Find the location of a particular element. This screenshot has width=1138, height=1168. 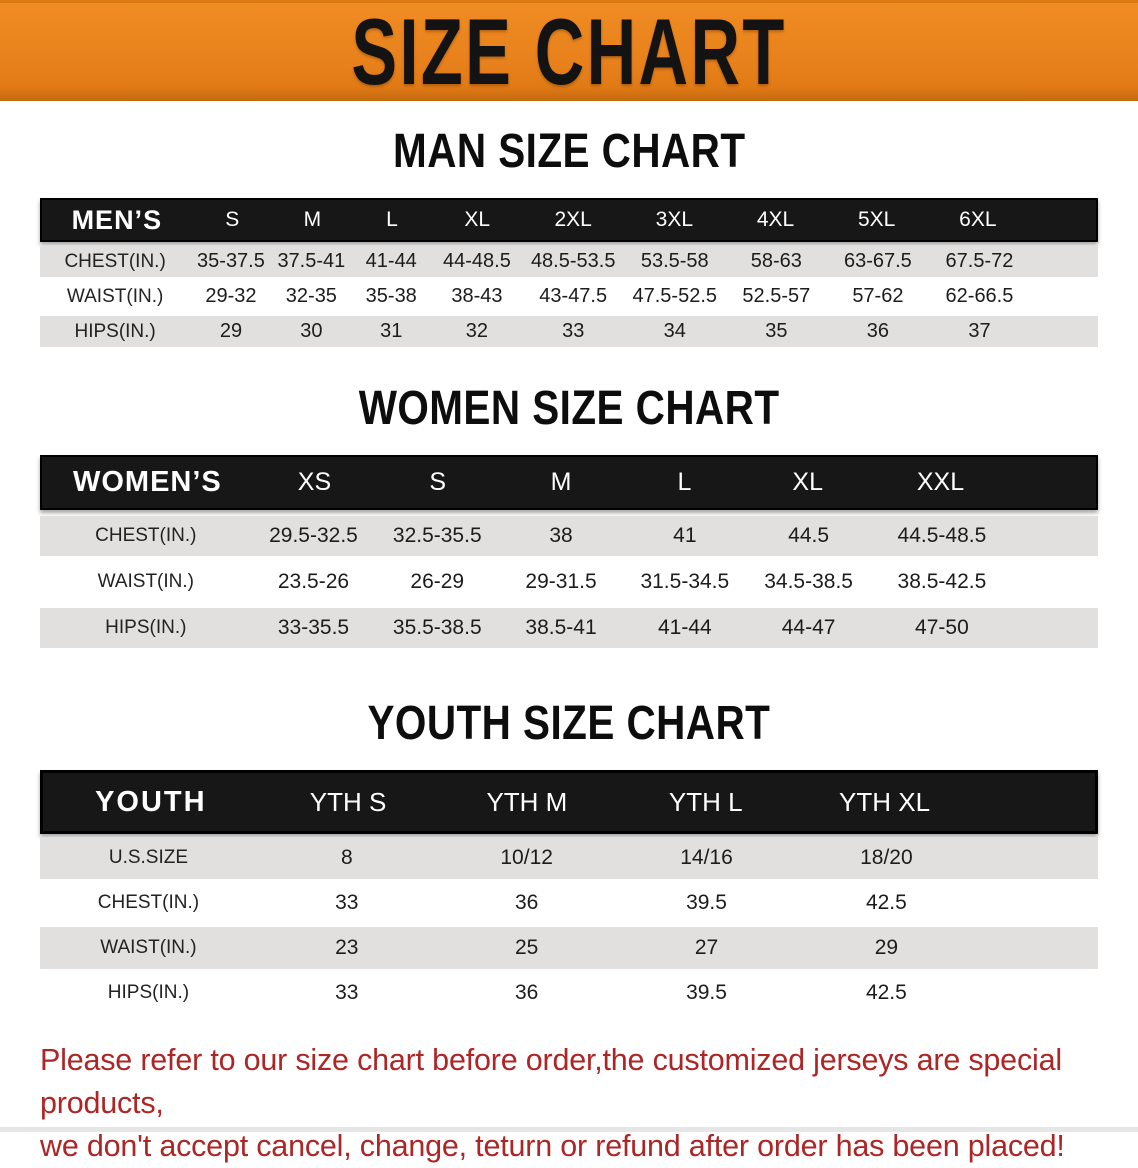

table-row: WAIST(IN.) 23 25 27 29 is located at coordinates (569, 948).